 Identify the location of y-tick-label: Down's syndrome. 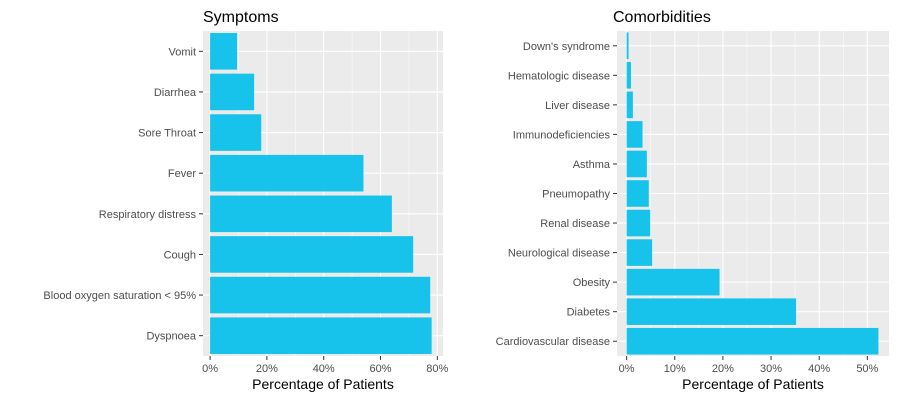
(566, 47).